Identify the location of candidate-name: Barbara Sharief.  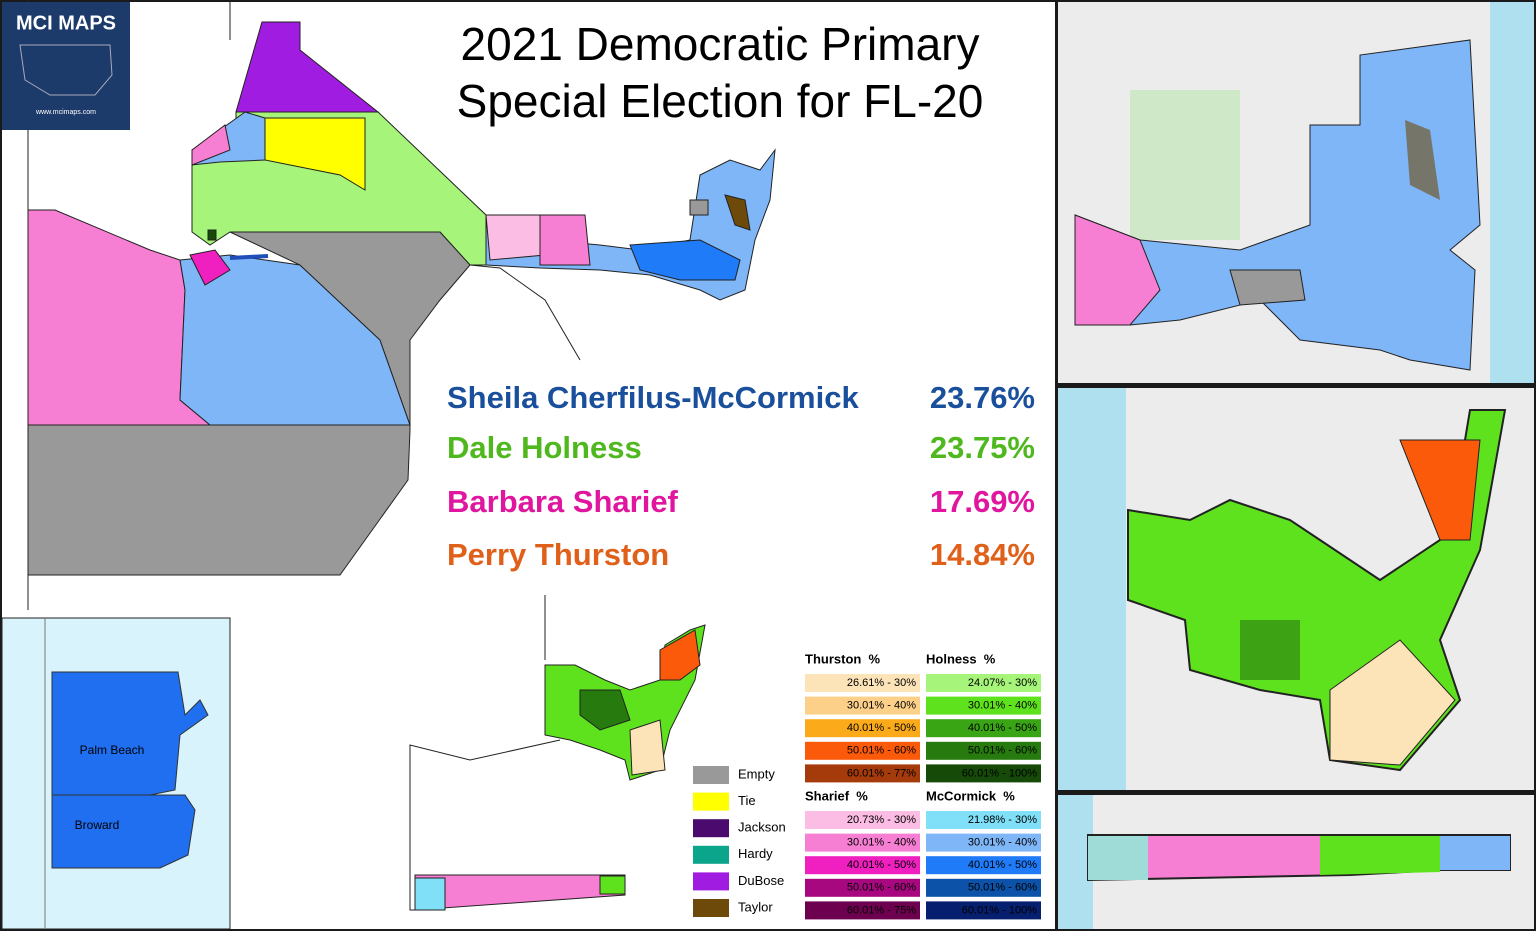
(563, 501).